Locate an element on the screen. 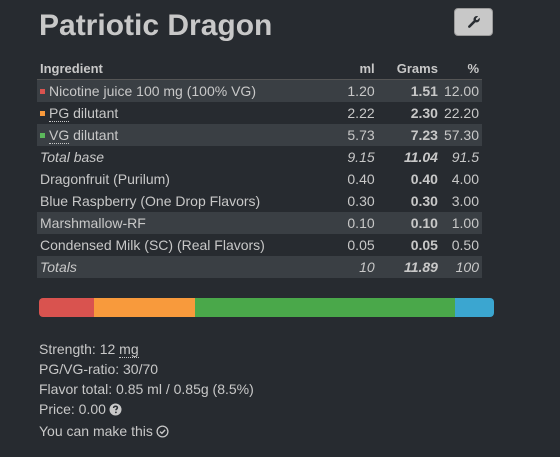  ml-value: 1.20 is located at coordinates (345, 90).